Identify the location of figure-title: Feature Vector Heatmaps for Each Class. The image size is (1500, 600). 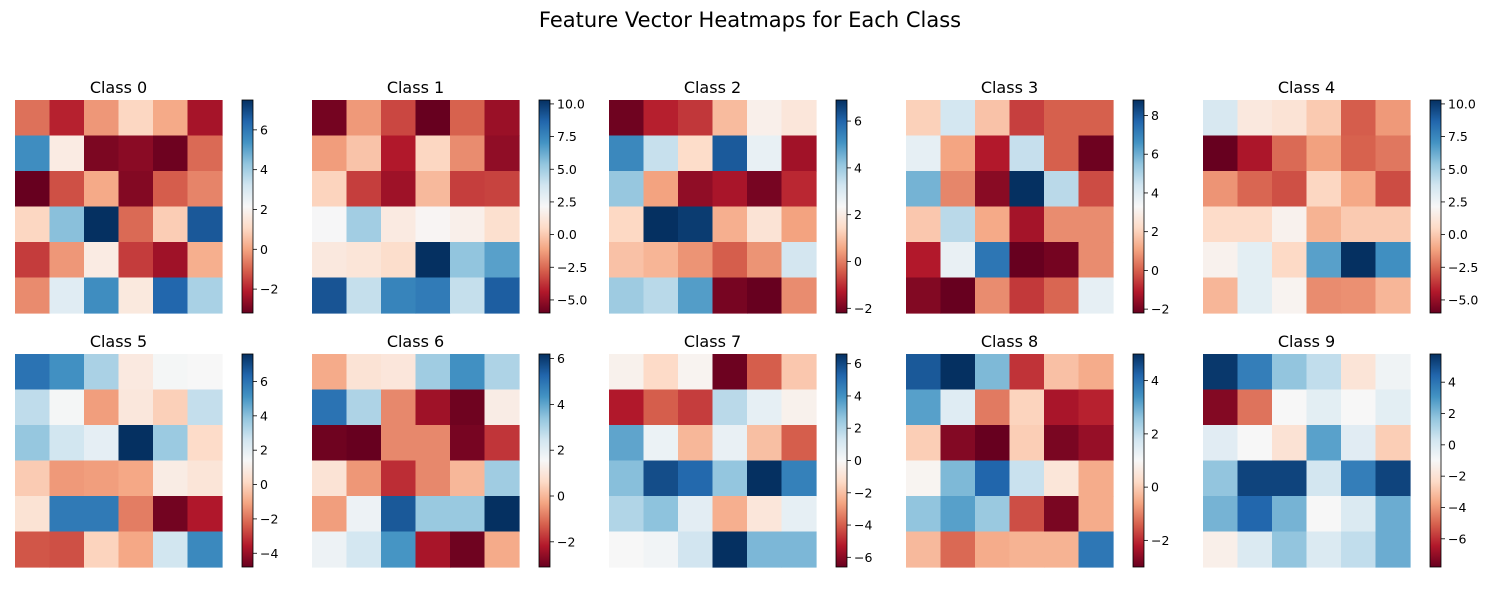
(750, 20).